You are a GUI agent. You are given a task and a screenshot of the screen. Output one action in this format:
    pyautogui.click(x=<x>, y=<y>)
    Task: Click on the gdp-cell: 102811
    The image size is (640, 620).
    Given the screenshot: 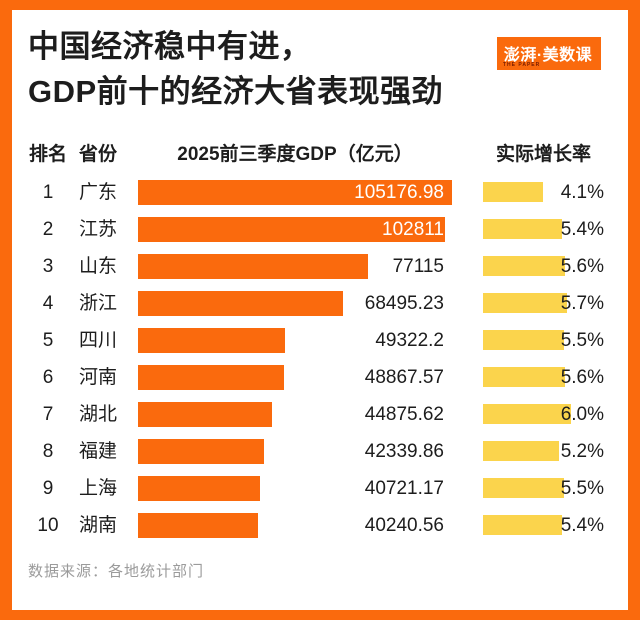 What is the action you would take?
    pyautogui.click(x=295, y=229)
    